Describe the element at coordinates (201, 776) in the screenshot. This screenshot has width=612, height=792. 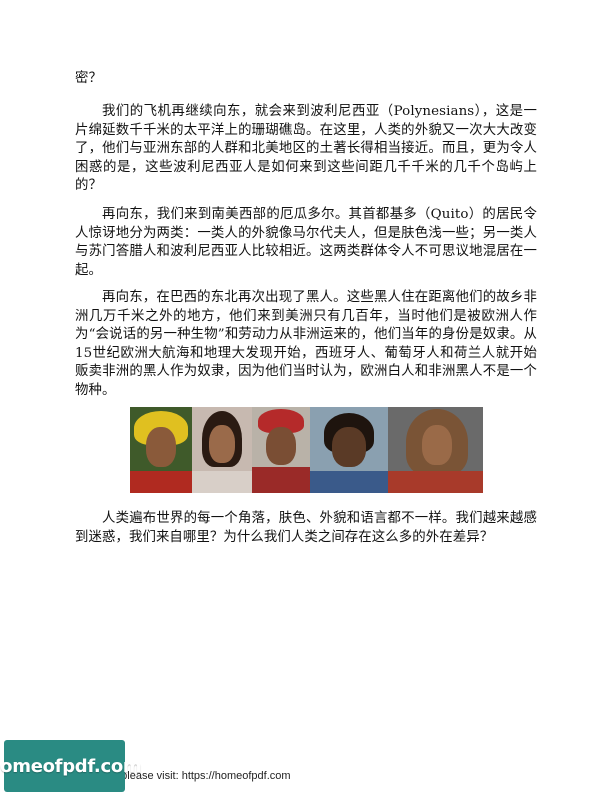
I see `footer-visit-text: e please visit: https://homeofpdf.com` at that location.